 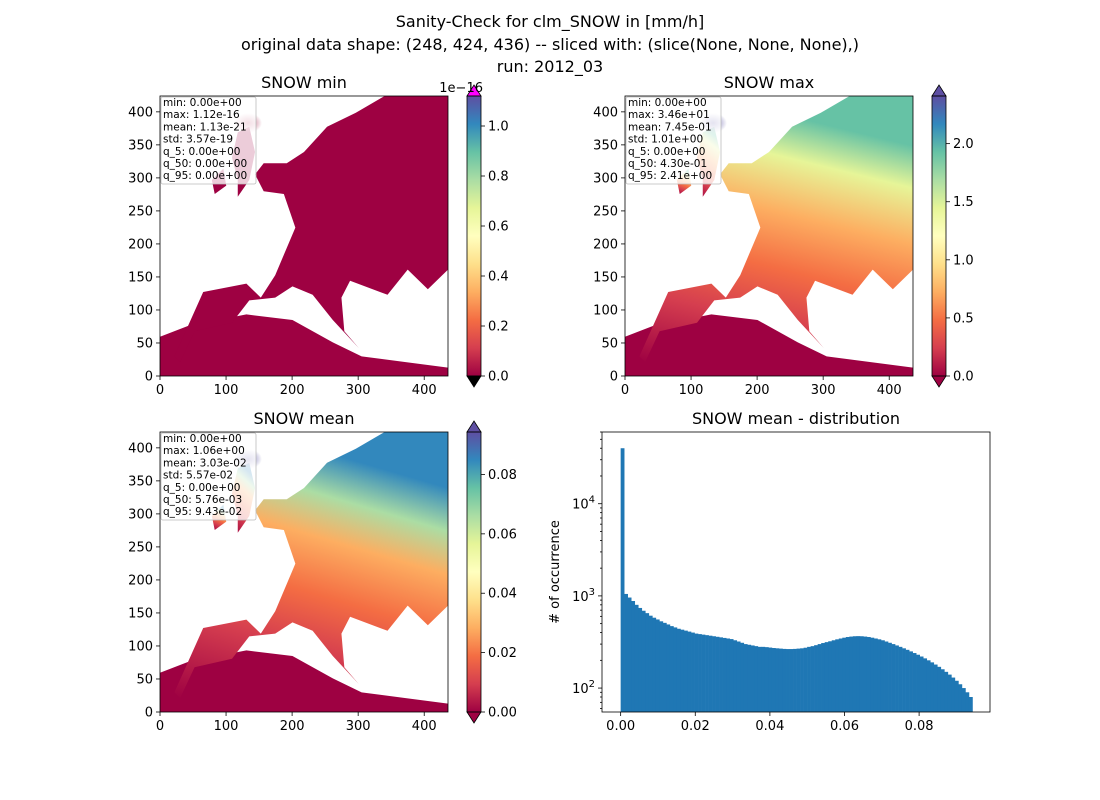 I want to click on x-tick-label: 0.06, so click(x=844, y=726).